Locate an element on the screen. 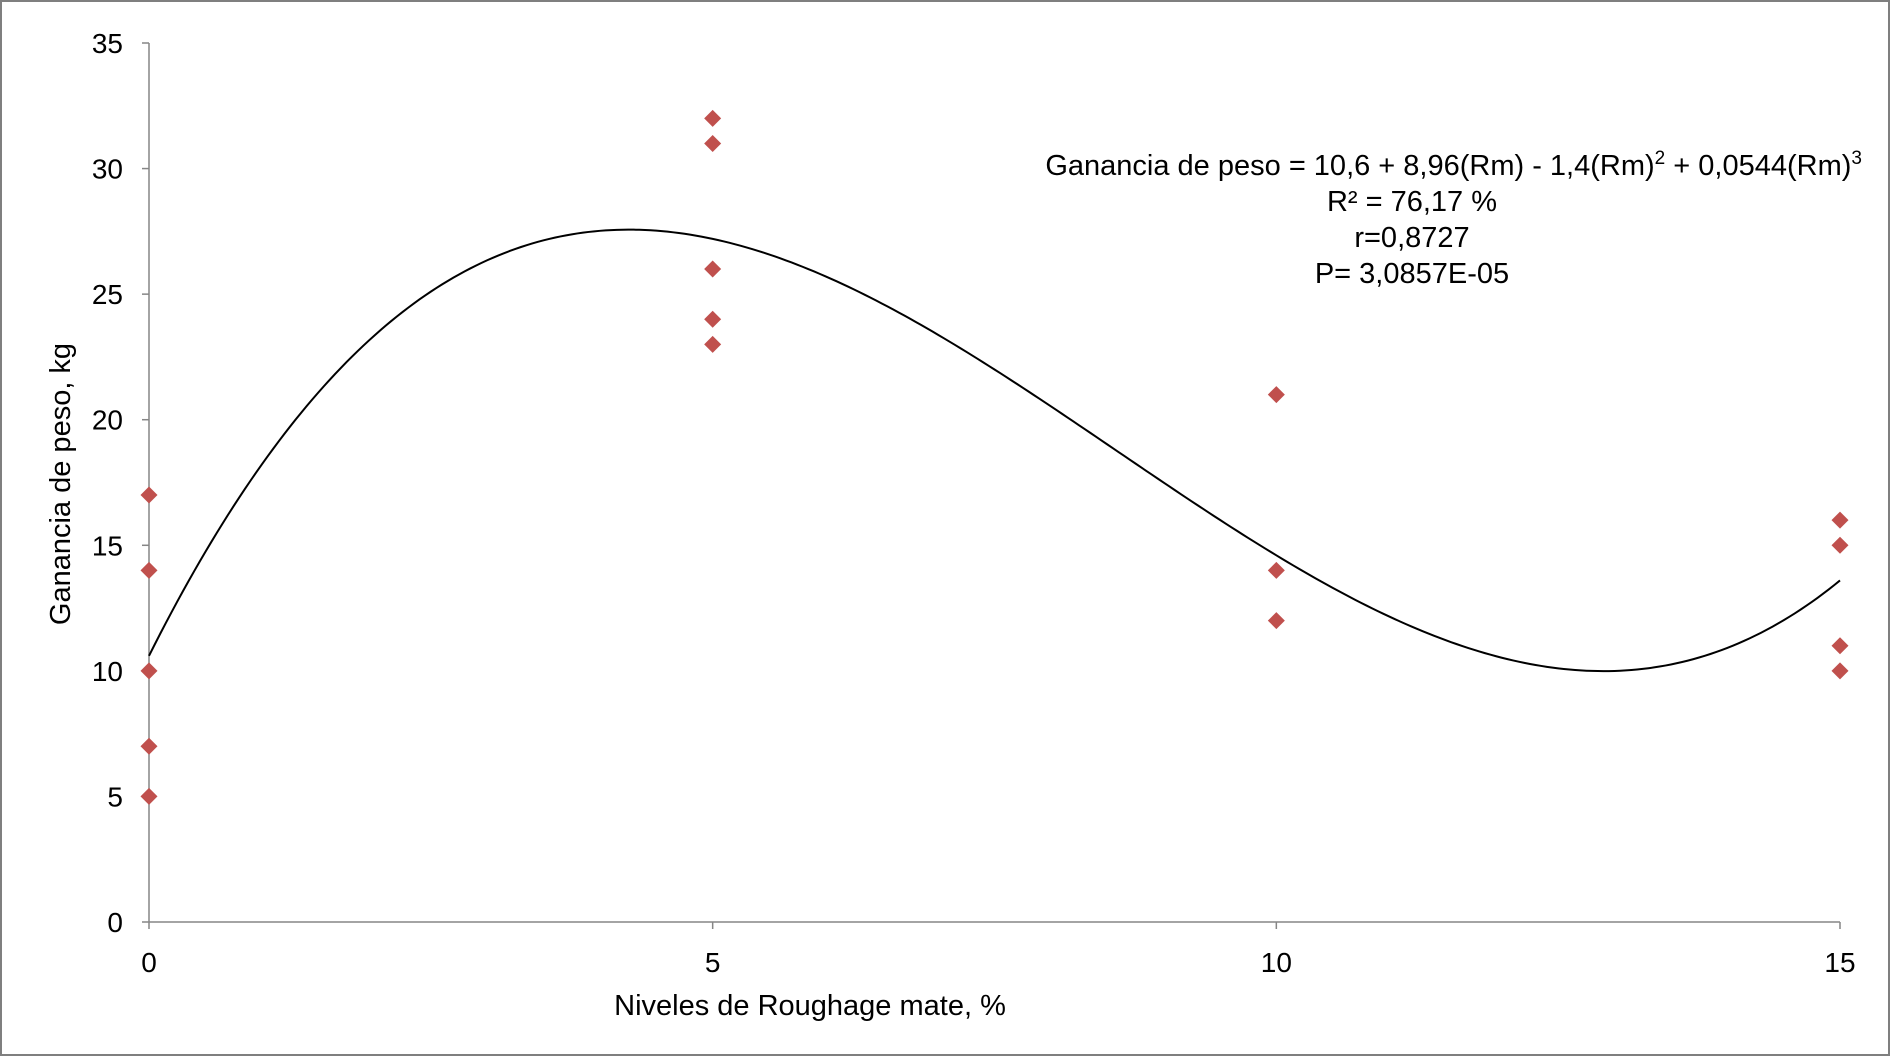  equation-exponent-3: 3 is located at coordinates (1856, 158).